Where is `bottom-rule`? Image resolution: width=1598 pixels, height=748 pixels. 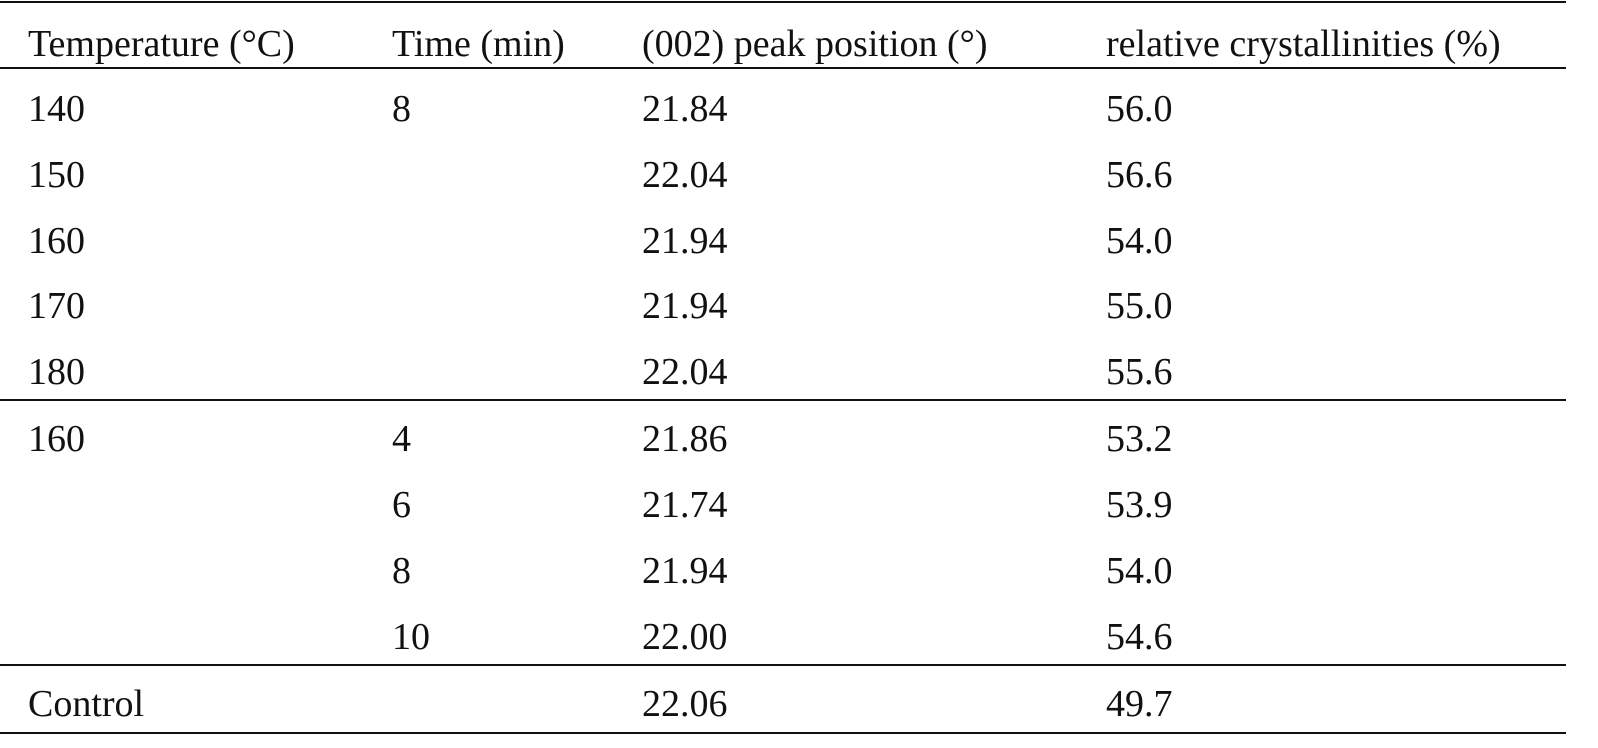
bottom-rule is located at coordinates (783, 733).